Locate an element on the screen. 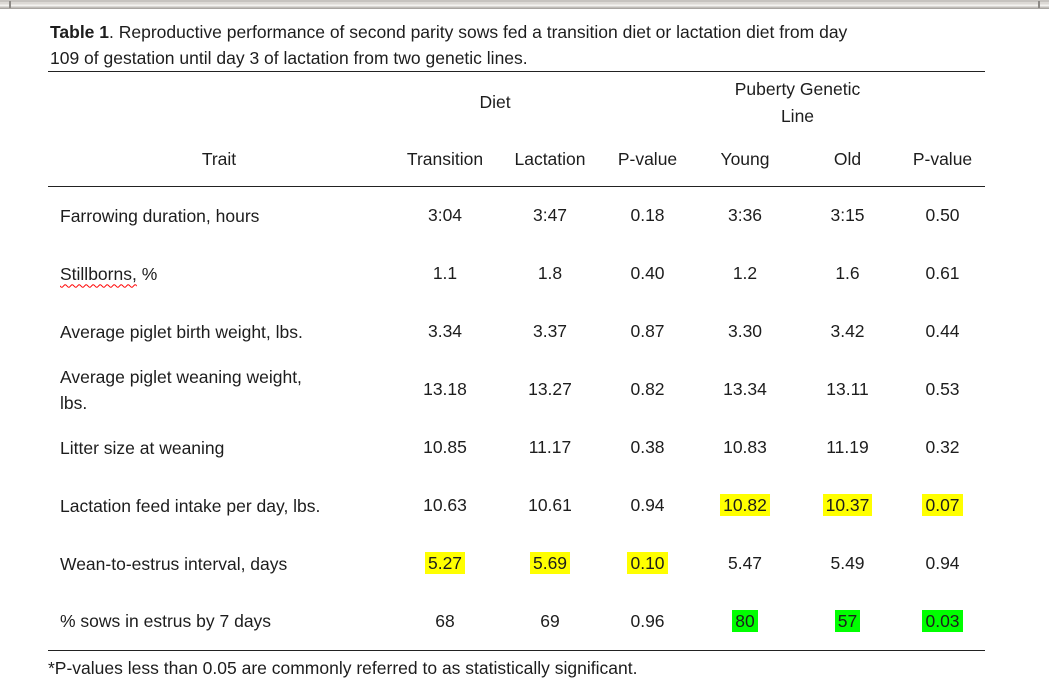 Image resolution: width=1049 pixels, height=699 pixels. value-cell: 3.30 is located at coordinates (745, 332).